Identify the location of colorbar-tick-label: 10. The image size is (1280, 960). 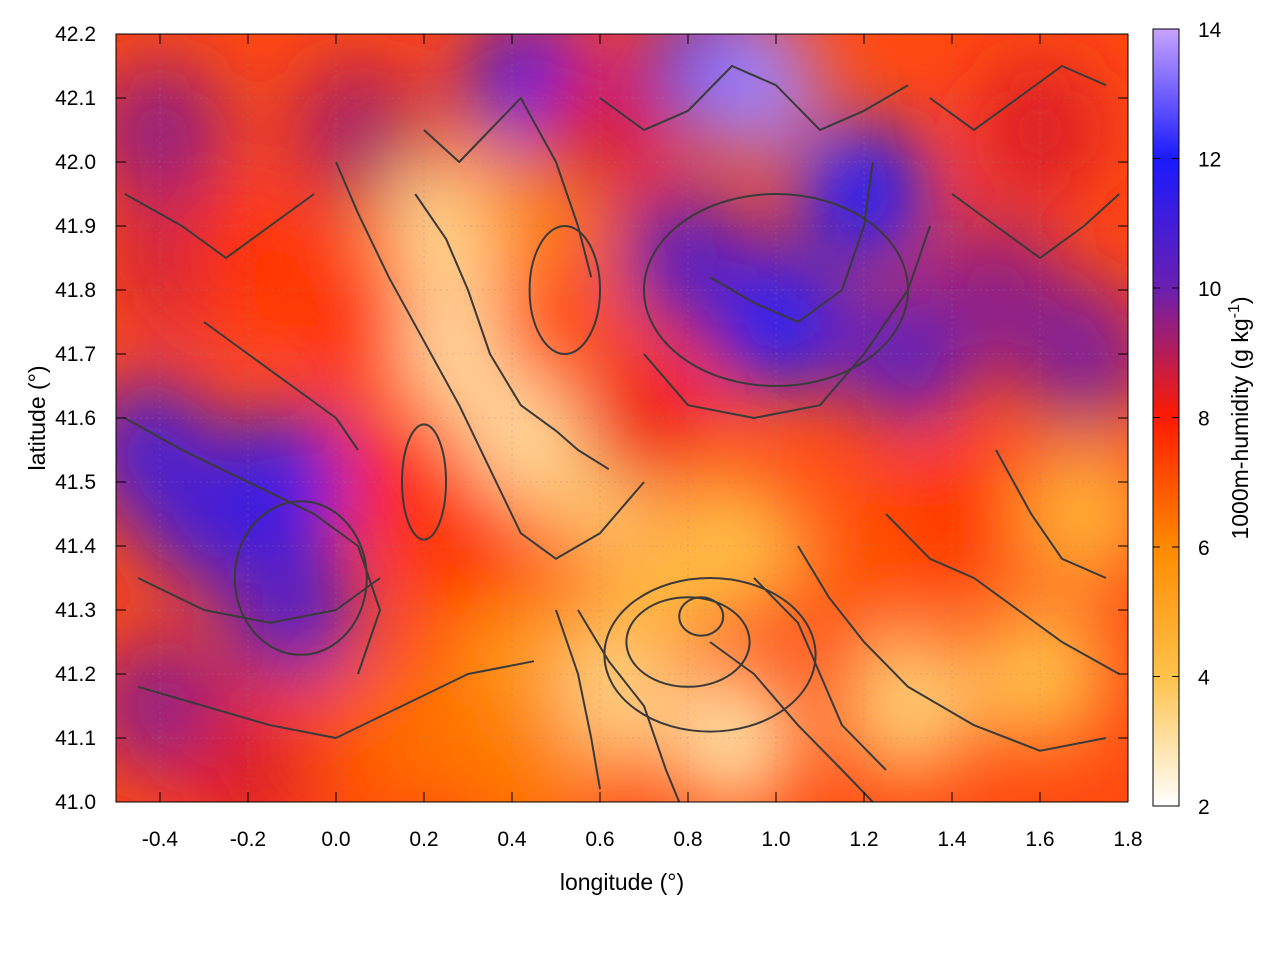
(1209, 289).